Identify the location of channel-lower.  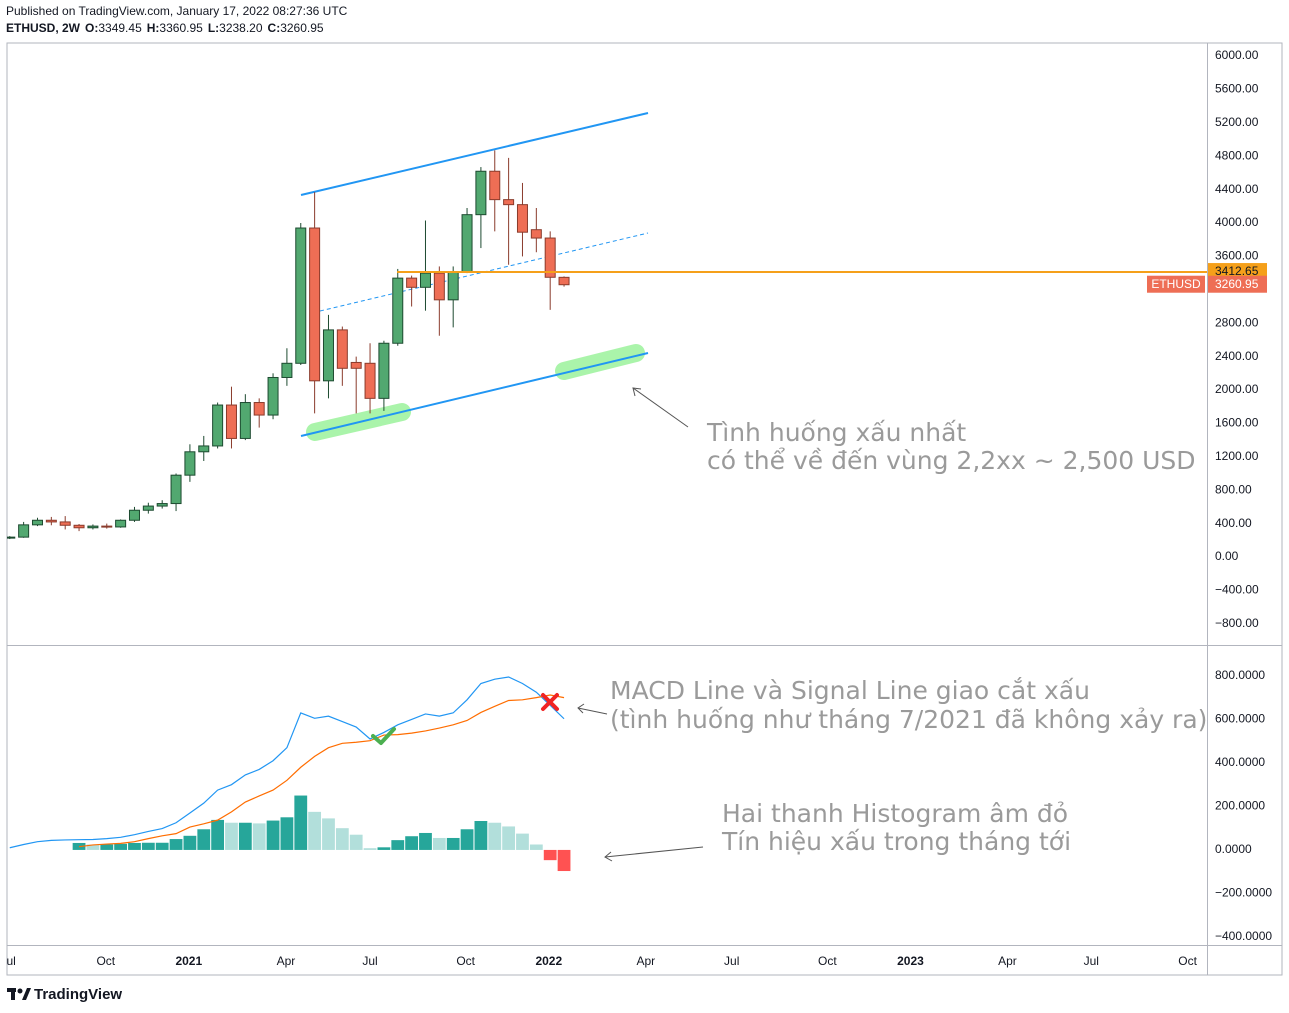
(474, 394).